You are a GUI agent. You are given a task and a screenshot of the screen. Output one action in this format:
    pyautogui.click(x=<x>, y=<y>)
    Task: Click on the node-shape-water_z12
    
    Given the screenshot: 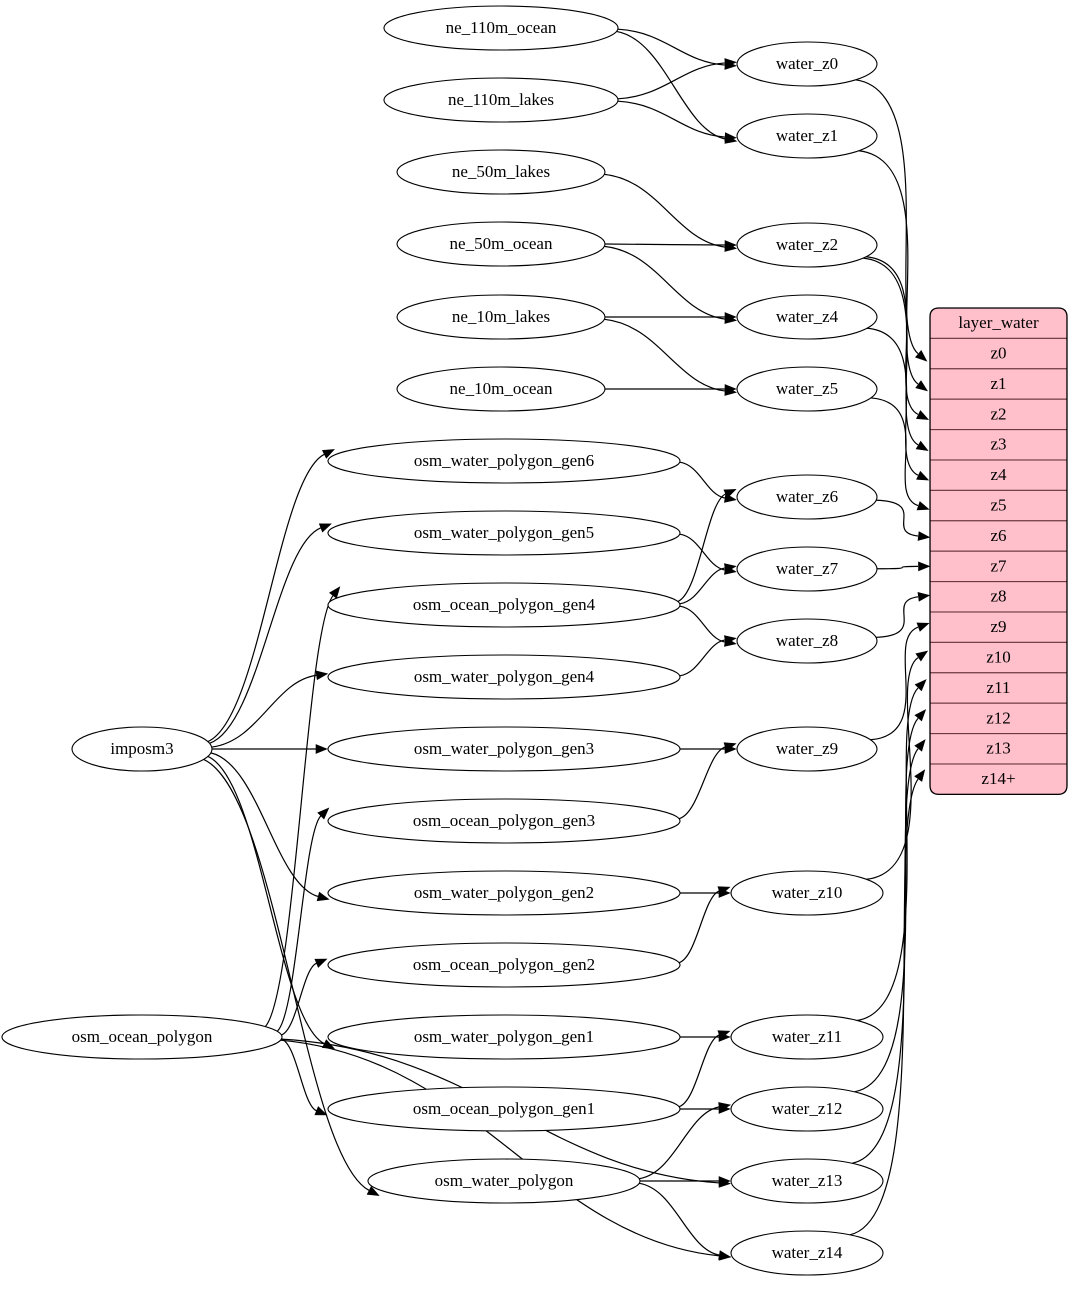 What is the action you would take?
    pyautogui.click(x=807, y=1109)
    